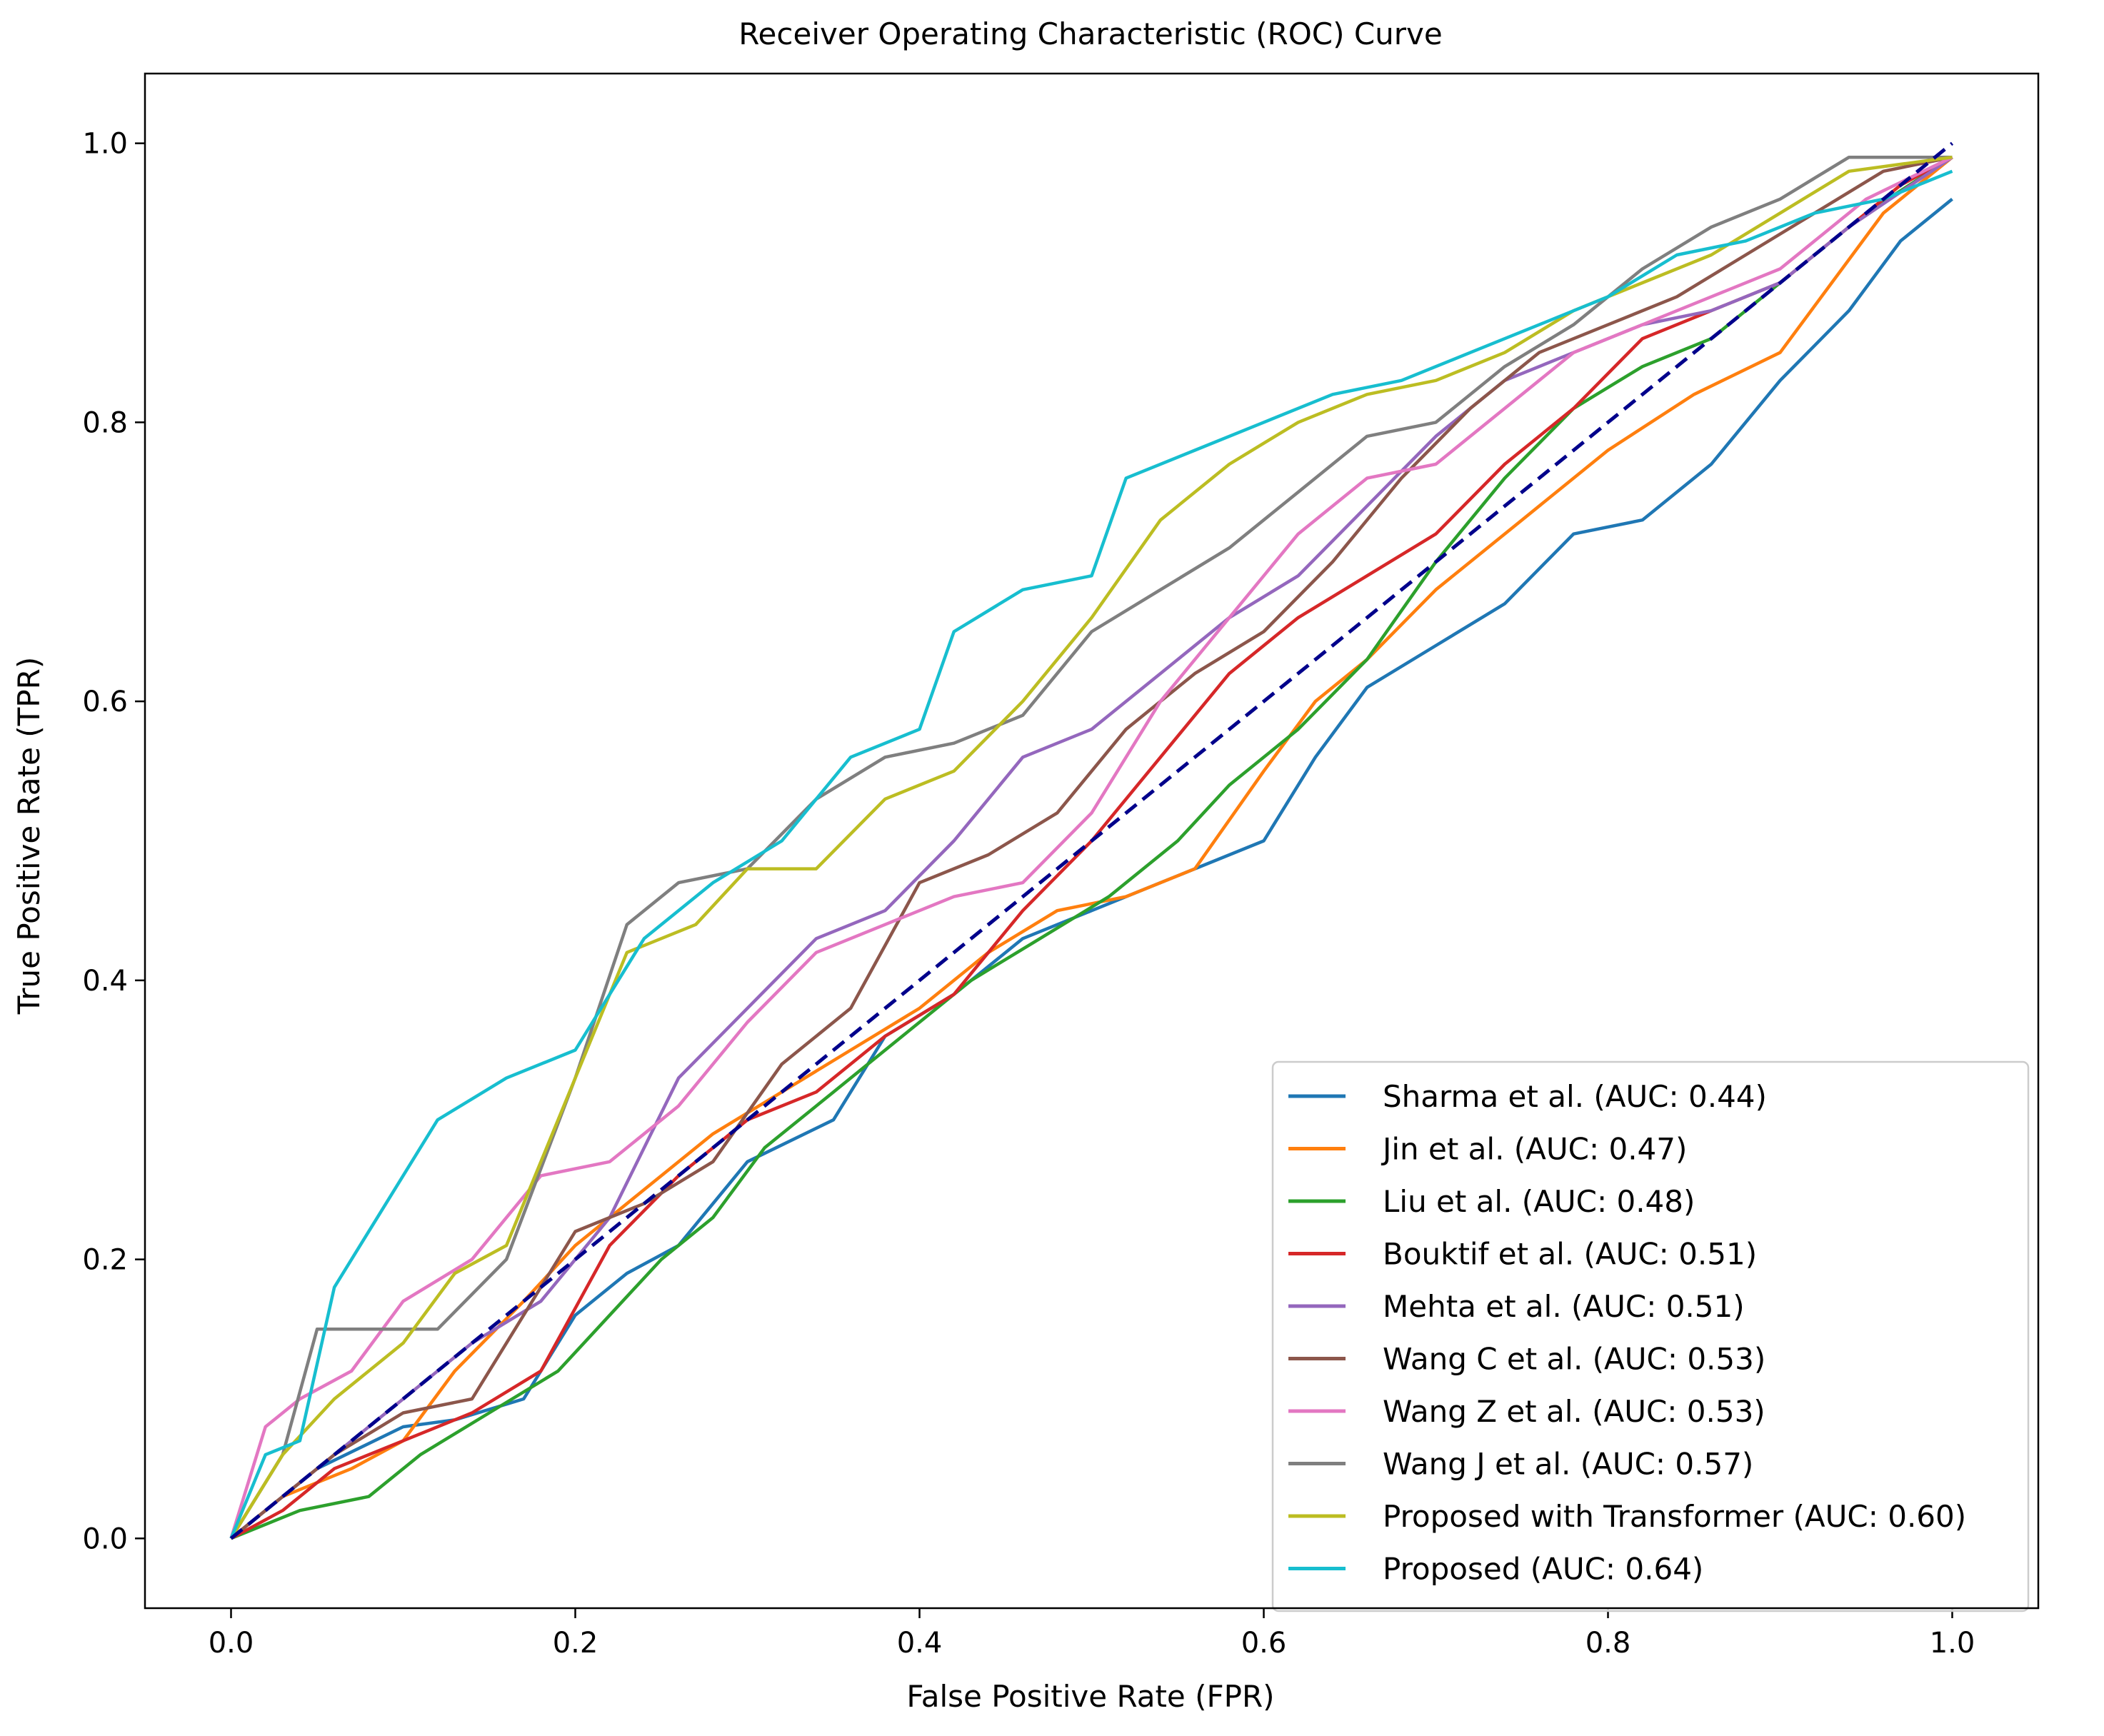  What do you see at coordinates (1952, 1643) in the screenshot?
I see `x-tick-label: 1.0` at bounding box center [1952, 1643].